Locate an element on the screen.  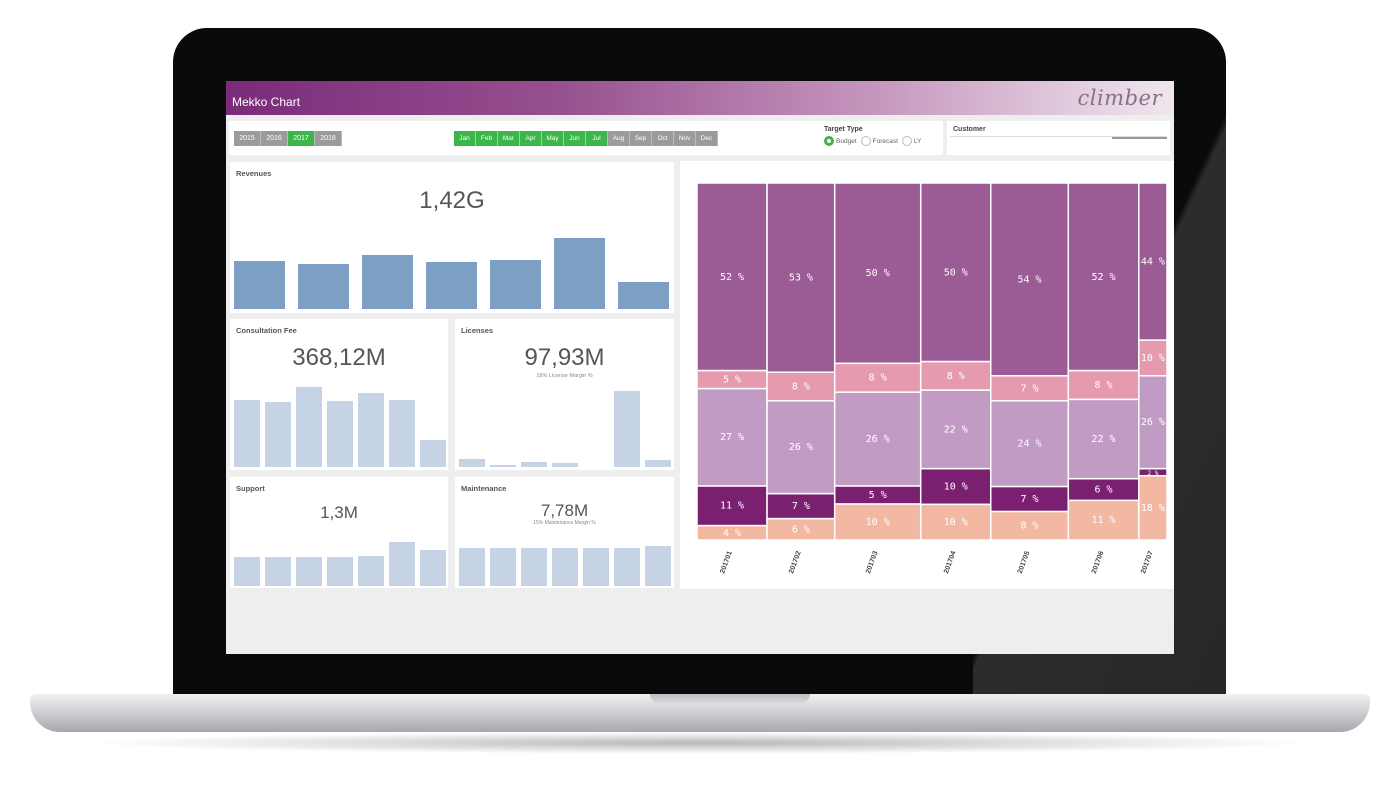
month-button-sep: Sep is located at coordinates (641, 138).